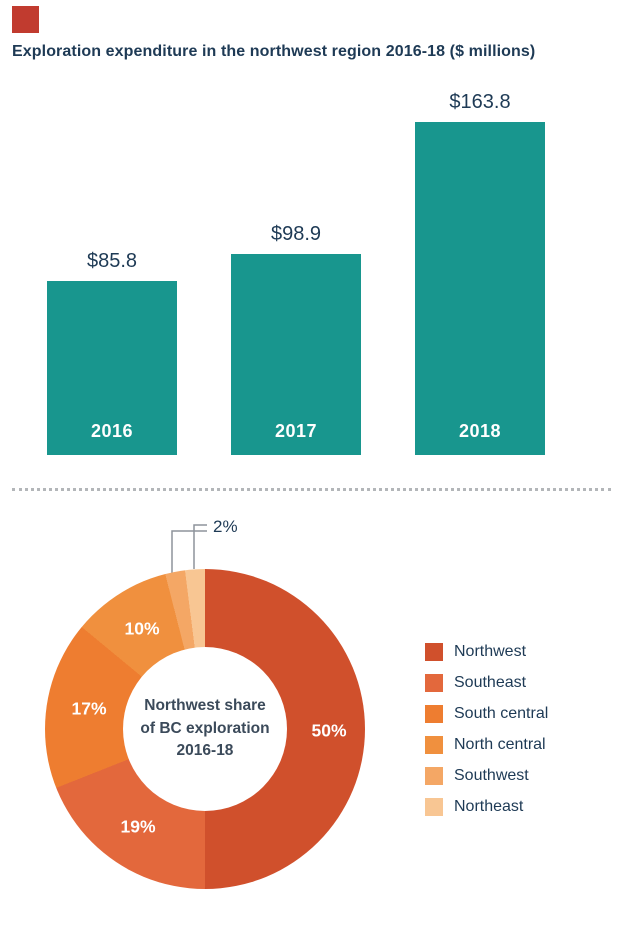  What do you see at coordinates (89, 708) in the screenshot?
I see `slice-label-south-central: 17%` at bounding box center [89, 708].